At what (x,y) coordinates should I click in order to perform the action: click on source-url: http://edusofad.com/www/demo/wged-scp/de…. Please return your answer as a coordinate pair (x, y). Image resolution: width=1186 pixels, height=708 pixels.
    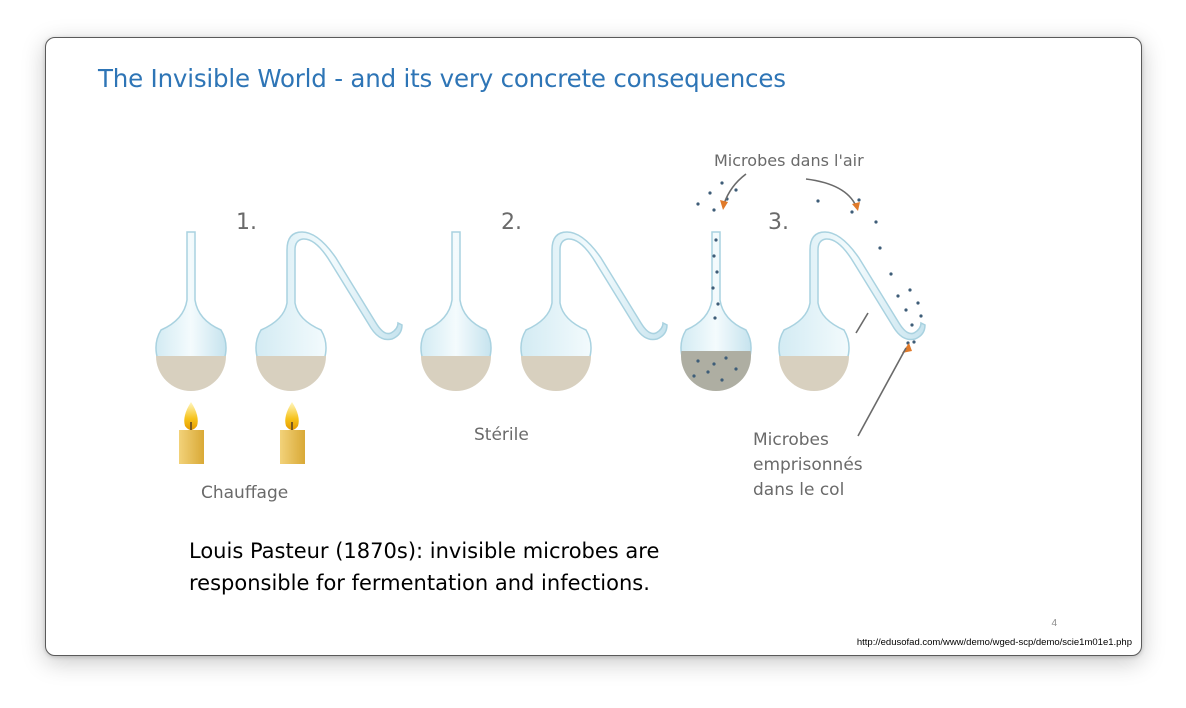
    Looking at the image, I should click on (994, 642).